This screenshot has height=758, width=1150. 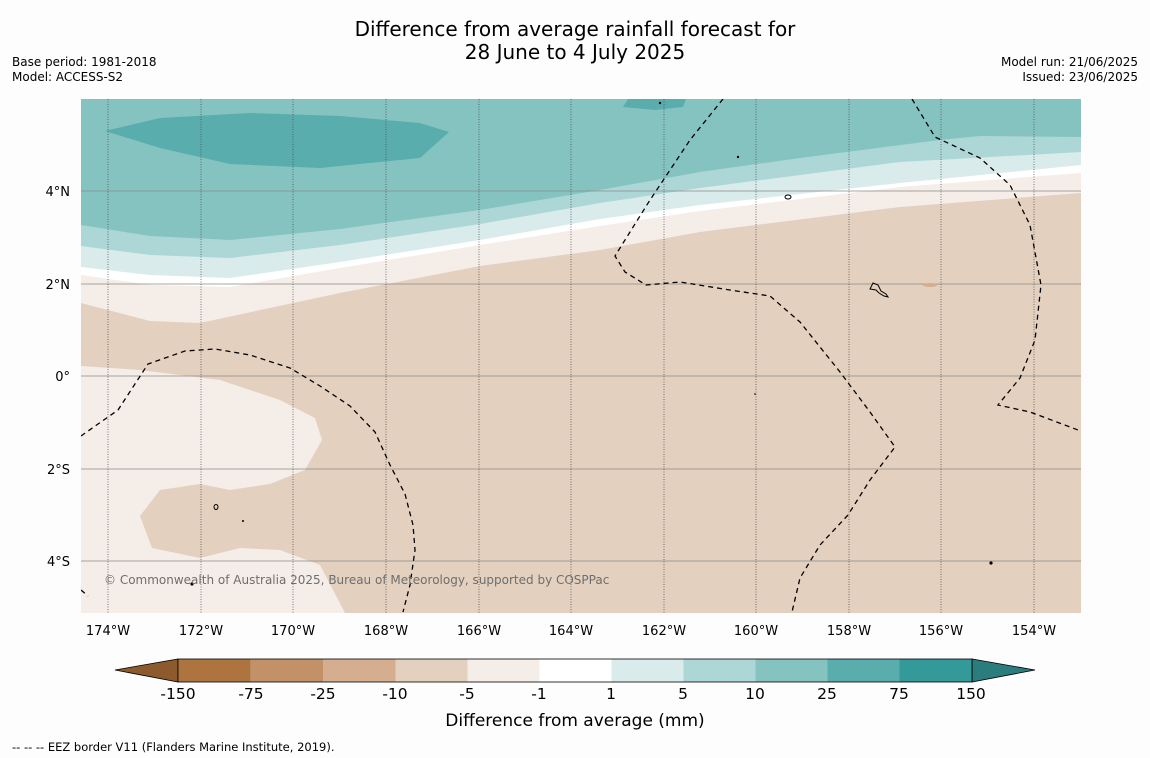 What do you see at coordinates (58, 470) in the screenshot?
I see `lat-label: 2°S` at bounding box center [58, 470].